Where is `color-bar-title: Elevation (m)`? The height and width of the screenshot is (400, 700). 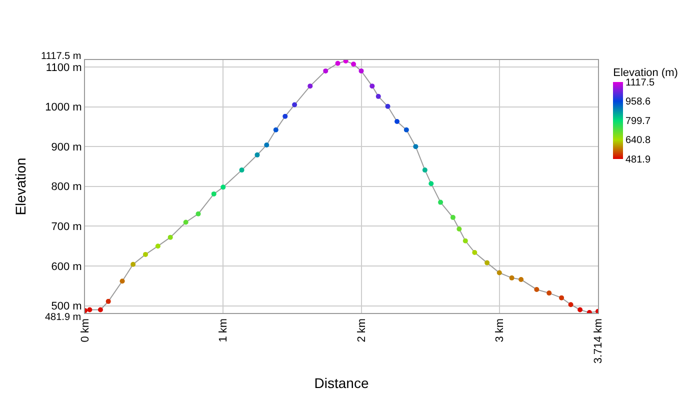
color-bar-title: Elevation (m) is located at coordinates (645, 73).